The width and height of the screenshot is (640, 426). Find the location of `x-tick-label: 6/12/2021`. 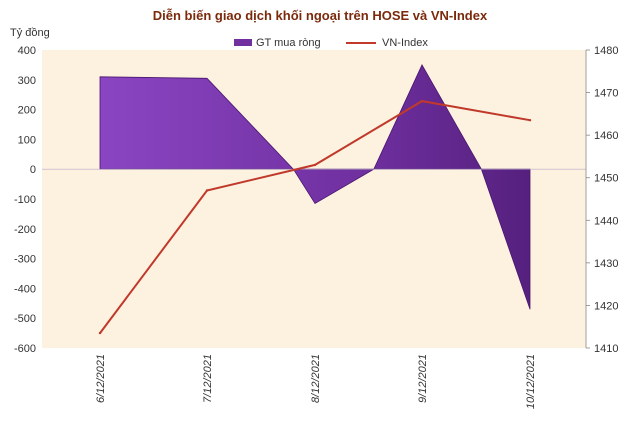

x-tick-label: 6/12/2021 is located at coordinates (101, 378).